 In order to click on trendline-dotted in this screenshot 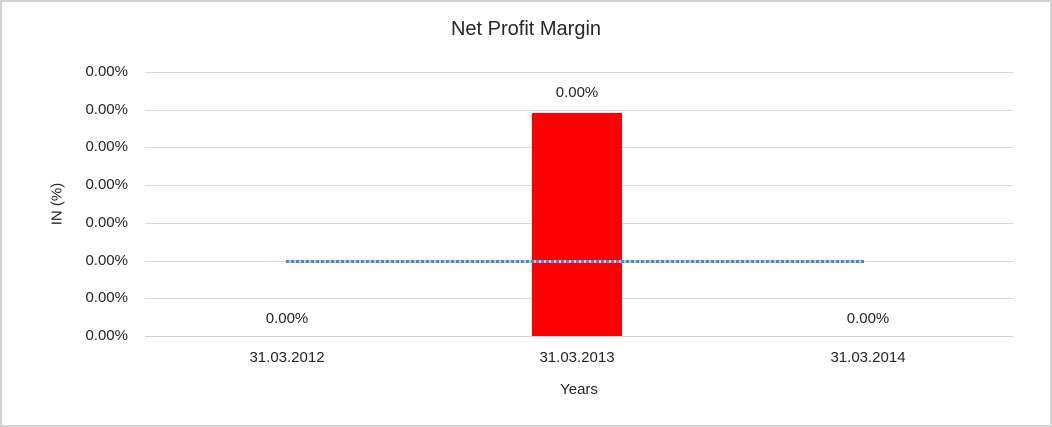, I will do `click(575, 261)`.